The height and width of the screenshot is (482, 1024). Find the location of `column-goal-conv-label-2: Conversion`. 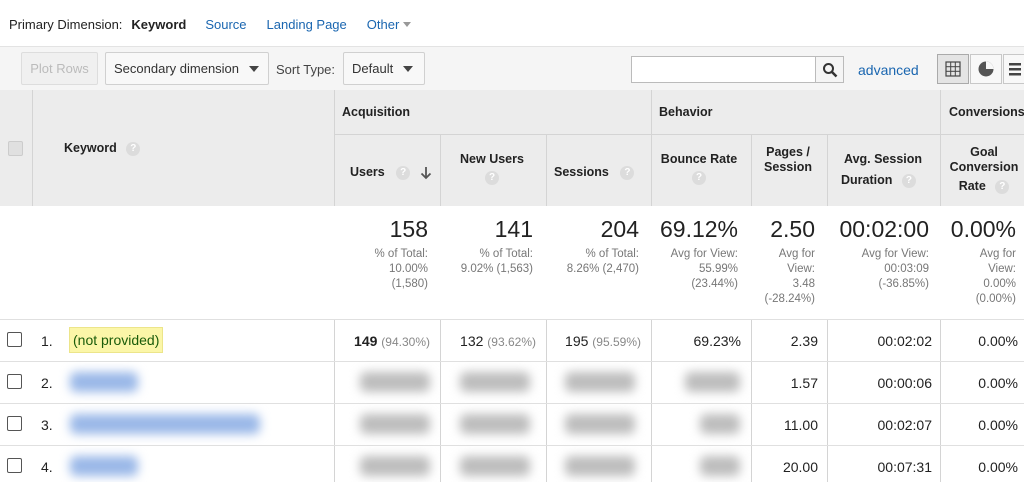

column-goal-conv-label-2: Conversion is located at coordinates (984, 167).